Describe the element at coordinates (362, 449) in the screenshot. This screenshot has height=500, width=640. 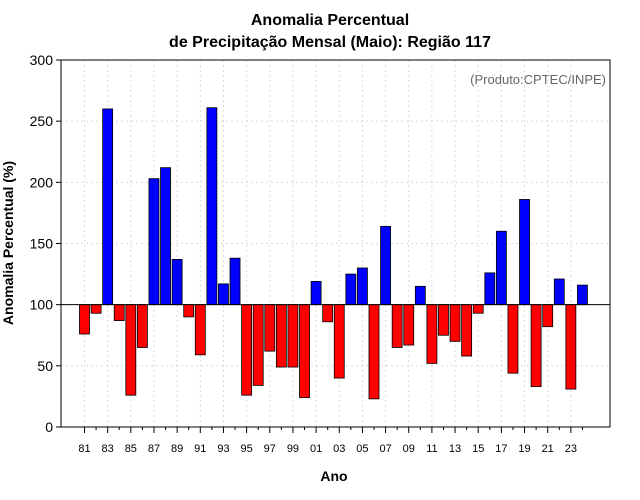
I see `x-tick-label: 05` at that location.